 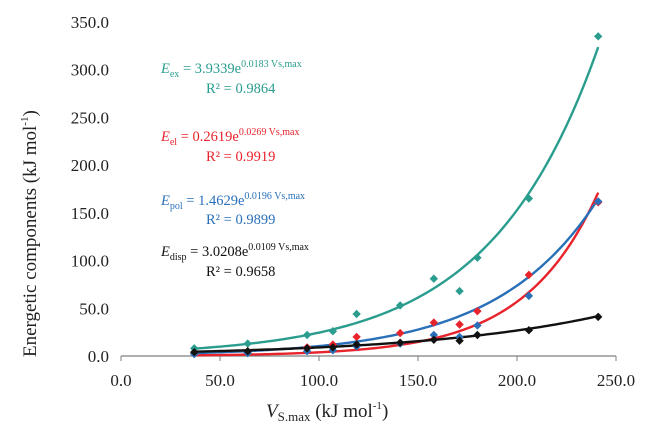 What do you see at coordinates (229, 137) in the screenshot?
I see `equation-el: Eel = 0.2619e0.0269 Vs,max` at bounding box center [229, 137].